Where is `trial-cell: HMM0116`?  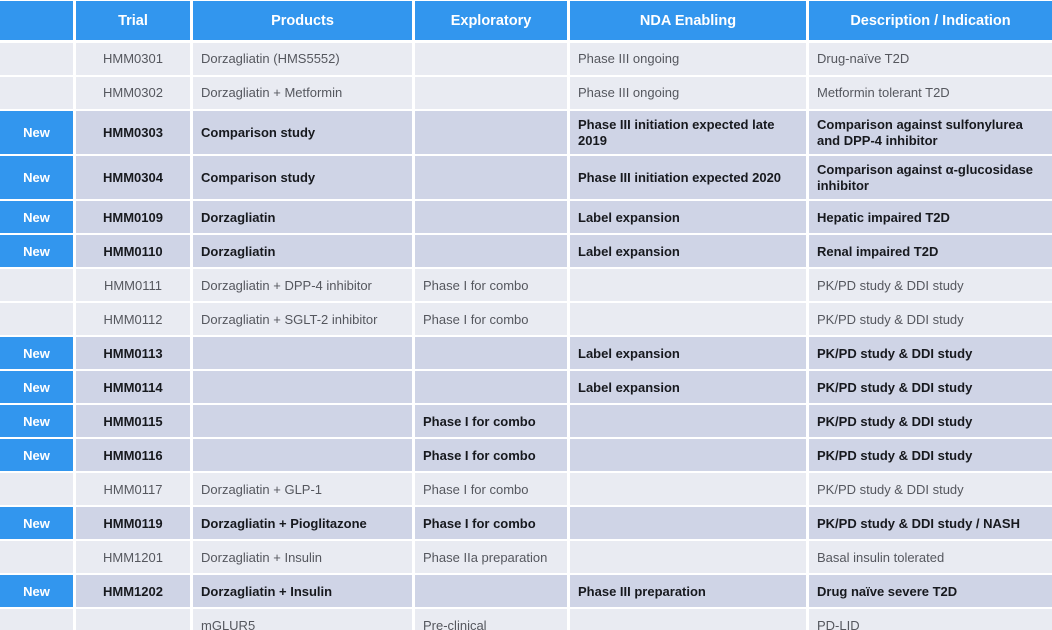
trial-cell: HMM0116 is located at coordinates (134, 456).